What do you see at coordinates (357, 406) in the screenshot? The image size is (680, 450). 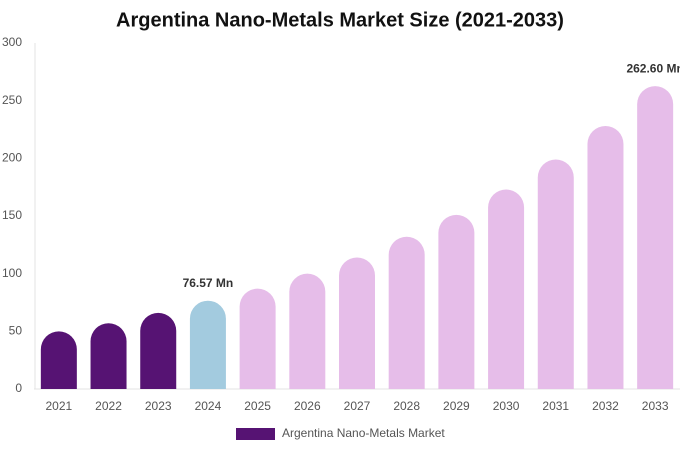 I see `x-tick-label: 2027` at bounding box center [357, 406].